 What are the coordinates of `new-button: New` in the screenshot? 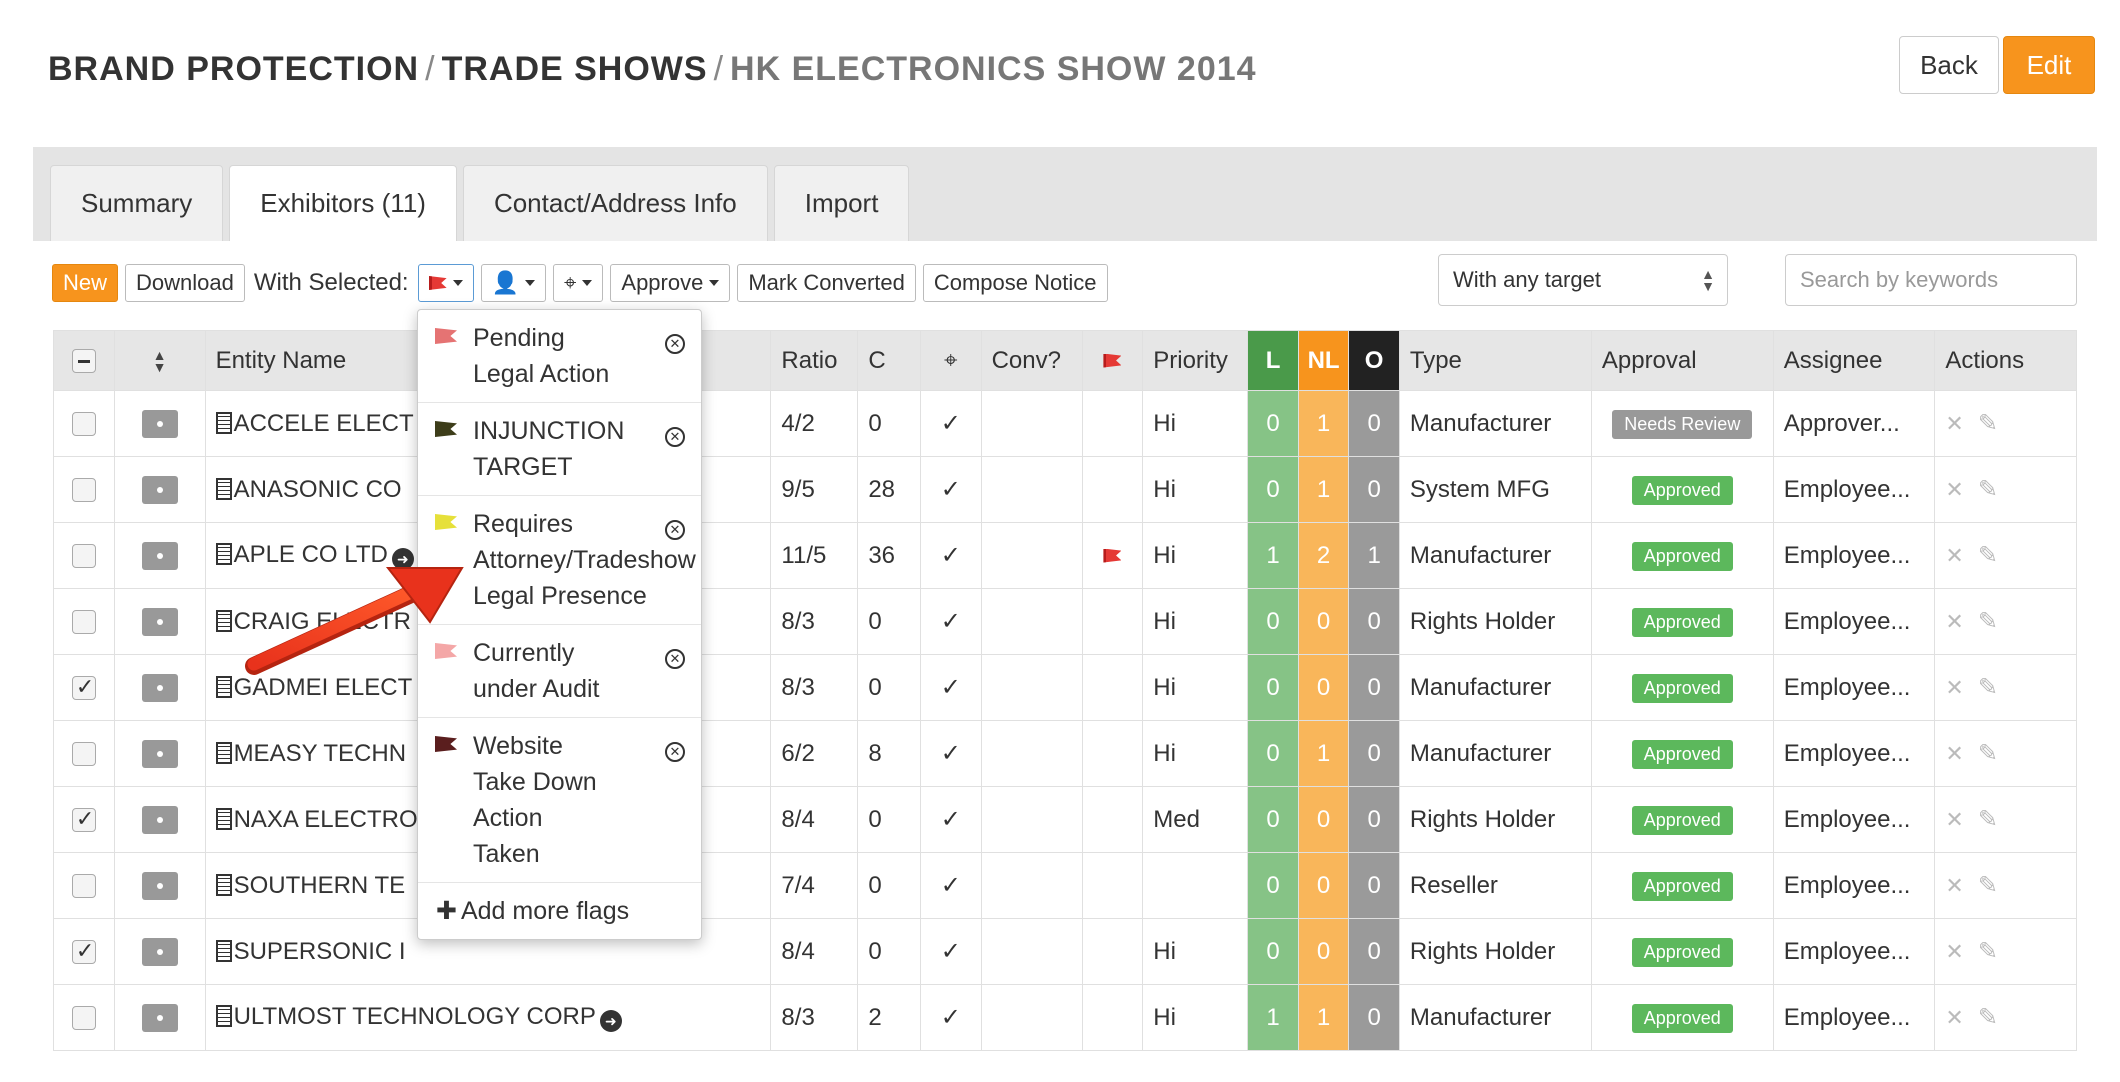 It's located at (85, 283).